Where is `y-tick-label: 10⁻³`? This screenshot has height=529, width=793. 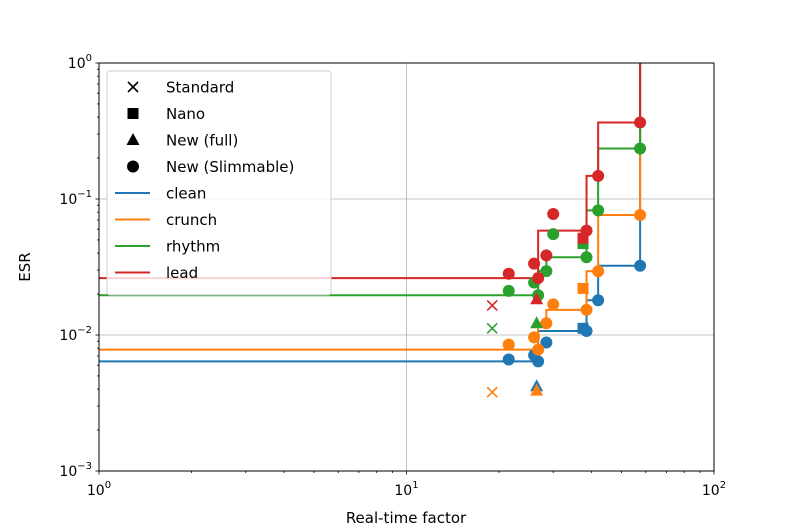
y-tick-label: 10⁻³ is located at coordinates (75, 470).